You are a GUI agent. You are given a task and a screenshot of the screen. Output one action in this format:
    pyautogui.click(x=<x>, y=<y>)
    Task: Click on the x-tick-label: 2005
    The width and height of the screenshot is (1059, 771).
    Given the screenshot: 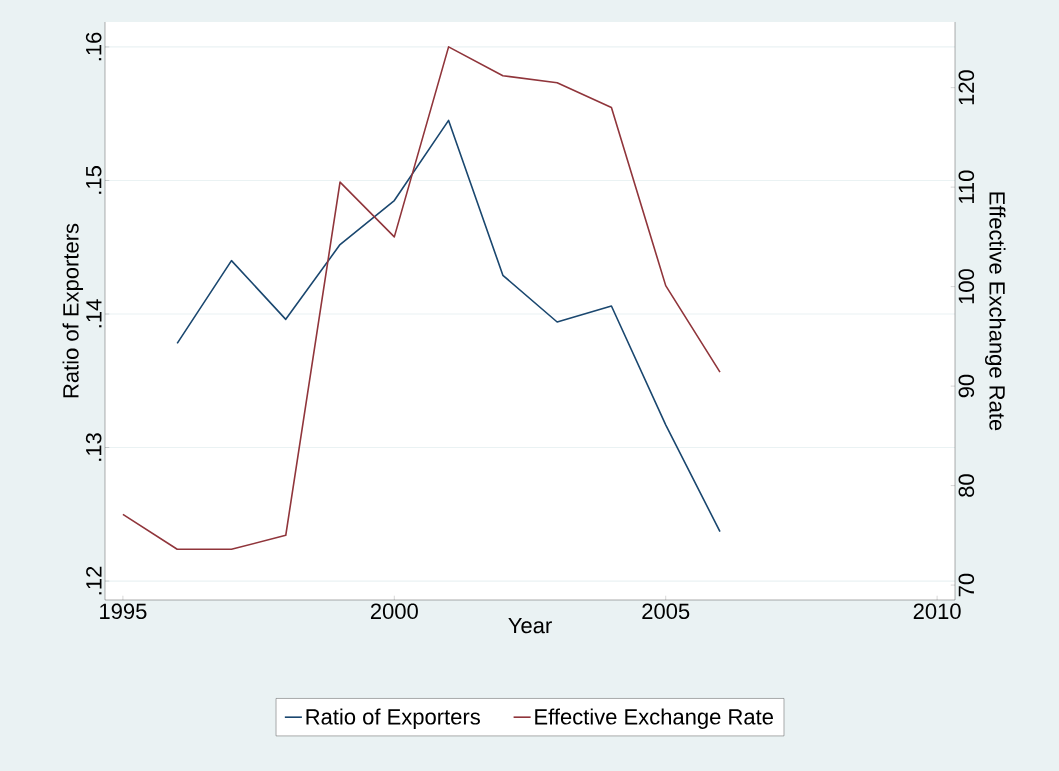 What is the action you would take?
    pyautogui.click(x=666, y=611)
    